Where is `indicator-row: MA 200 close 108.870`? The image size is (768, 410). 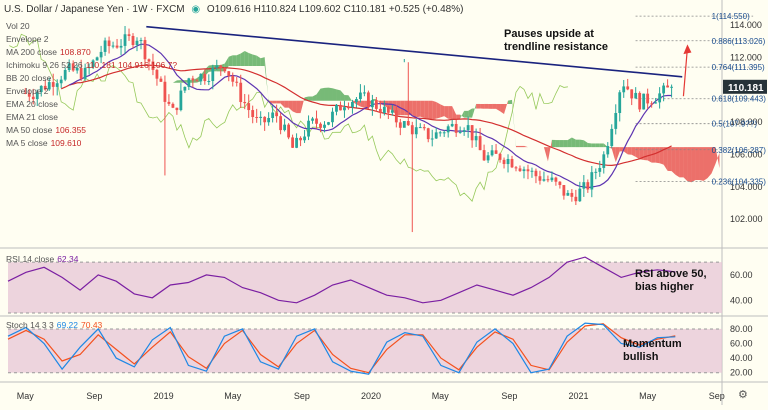
indicator-row: MA 200 close 108.870 is located at coordinates (48, 52).